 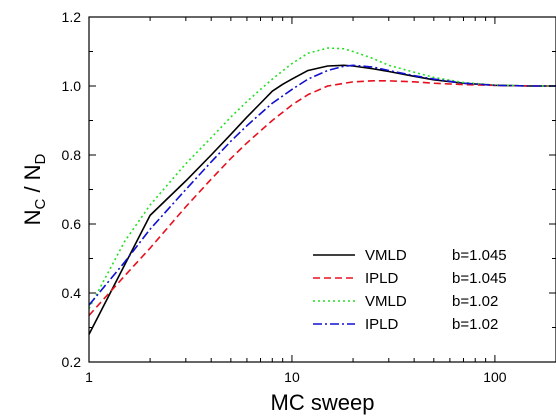 What do you see at coordinates (89, 377) in the screenshot?
I see `x-tick-label: 1` at bounding box center [89, 377].